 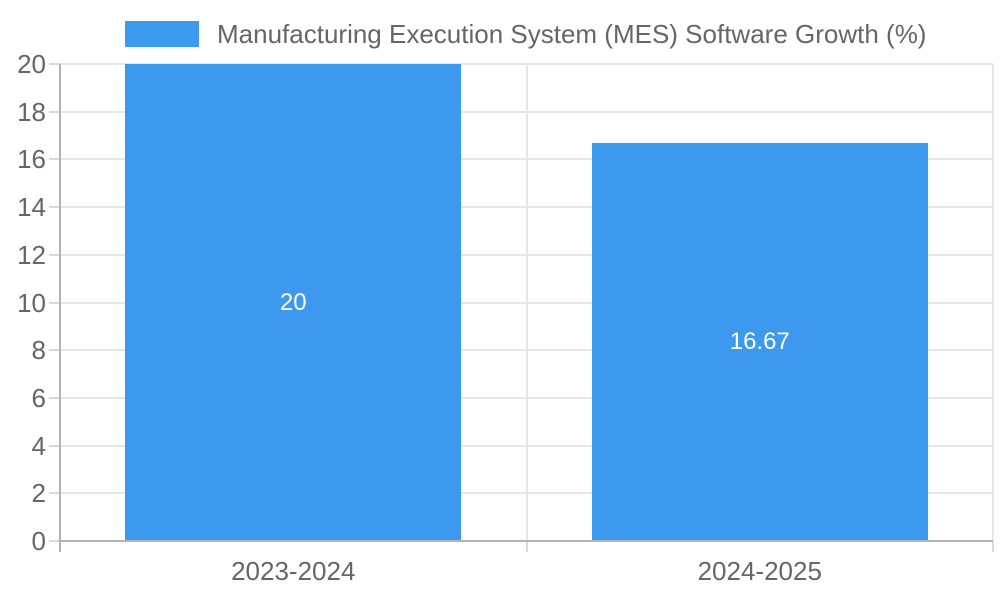 What do you see at coordinates (31, 111) in the screenshot?
I see `y-tick-label: 18` at bounding box center [31, 111].